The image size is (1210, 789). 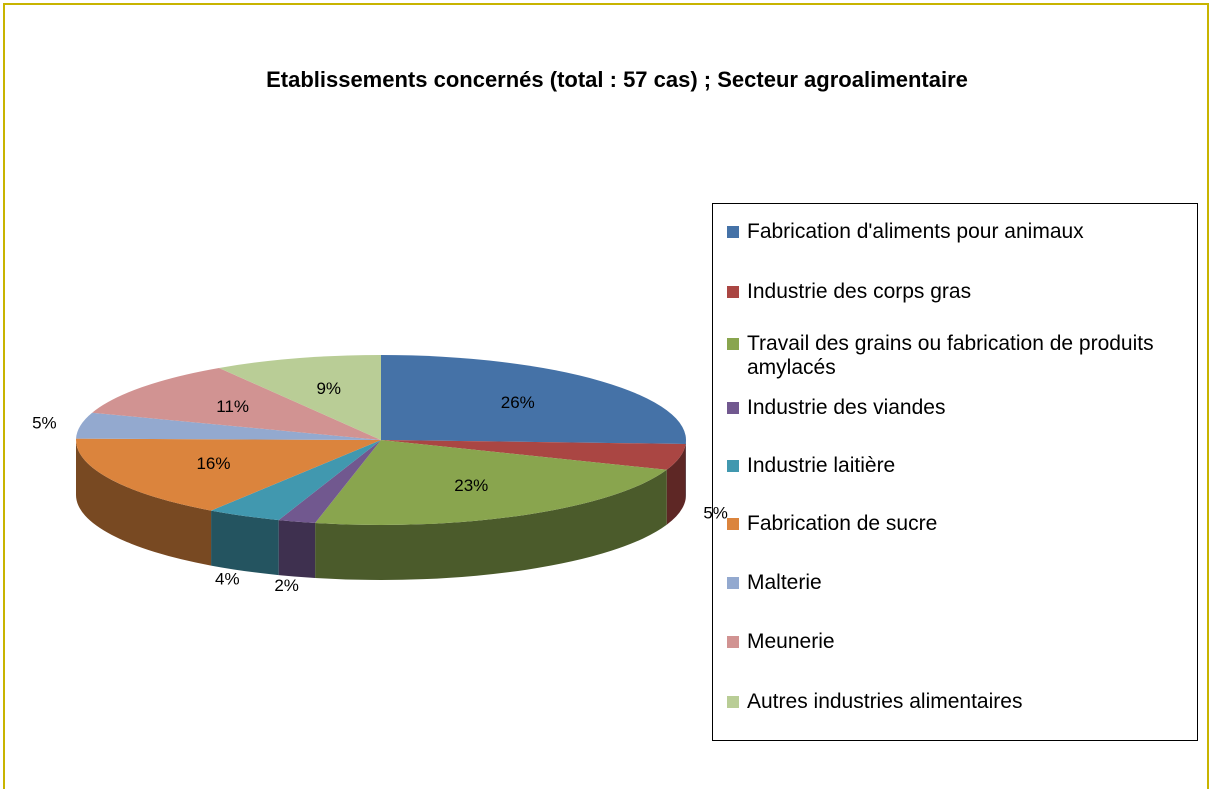 I want to click on legend-item: Fabrication d'aliments pour animaux, so click(x=957, y=232).